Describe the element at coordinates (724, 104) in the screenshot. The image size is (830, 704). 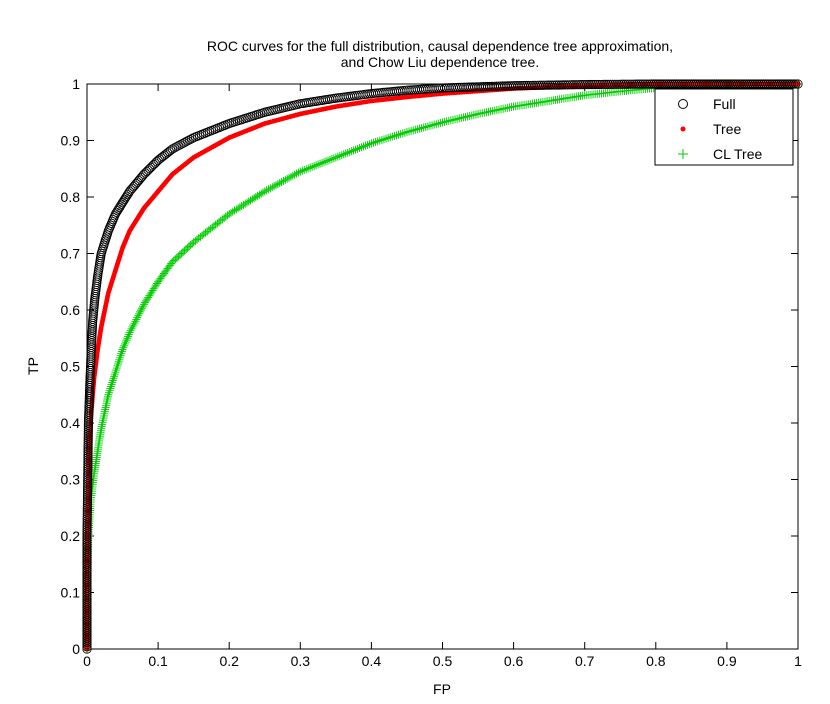
I see `legend-full-label: Full` at that location.